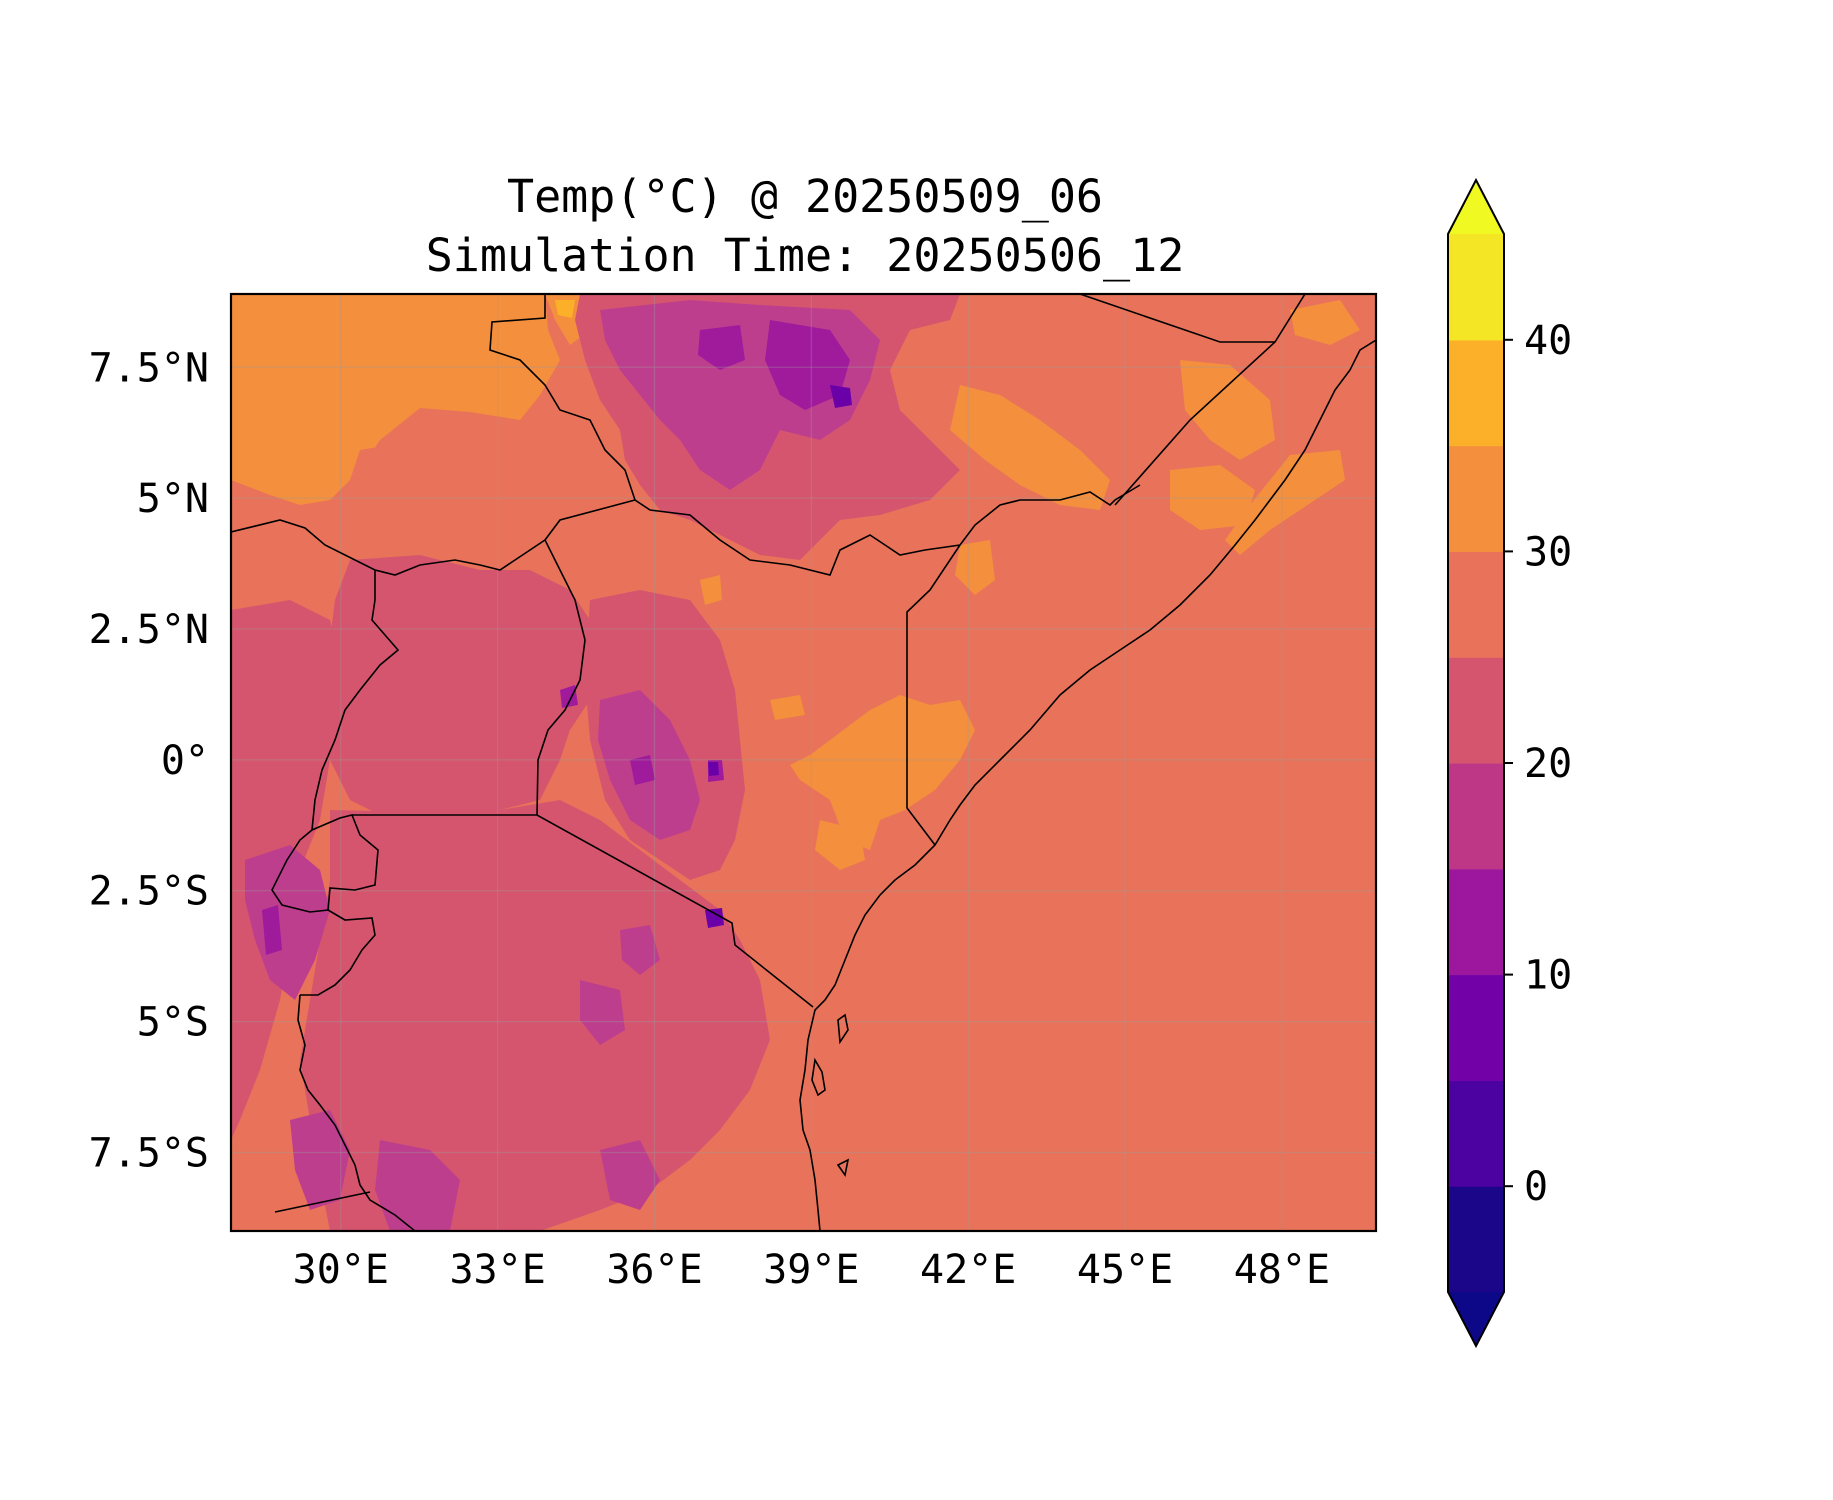 This screenshot has width=1833, height=1500. I want to click on border-south-sudan-ethiopia, so click(815, 435).